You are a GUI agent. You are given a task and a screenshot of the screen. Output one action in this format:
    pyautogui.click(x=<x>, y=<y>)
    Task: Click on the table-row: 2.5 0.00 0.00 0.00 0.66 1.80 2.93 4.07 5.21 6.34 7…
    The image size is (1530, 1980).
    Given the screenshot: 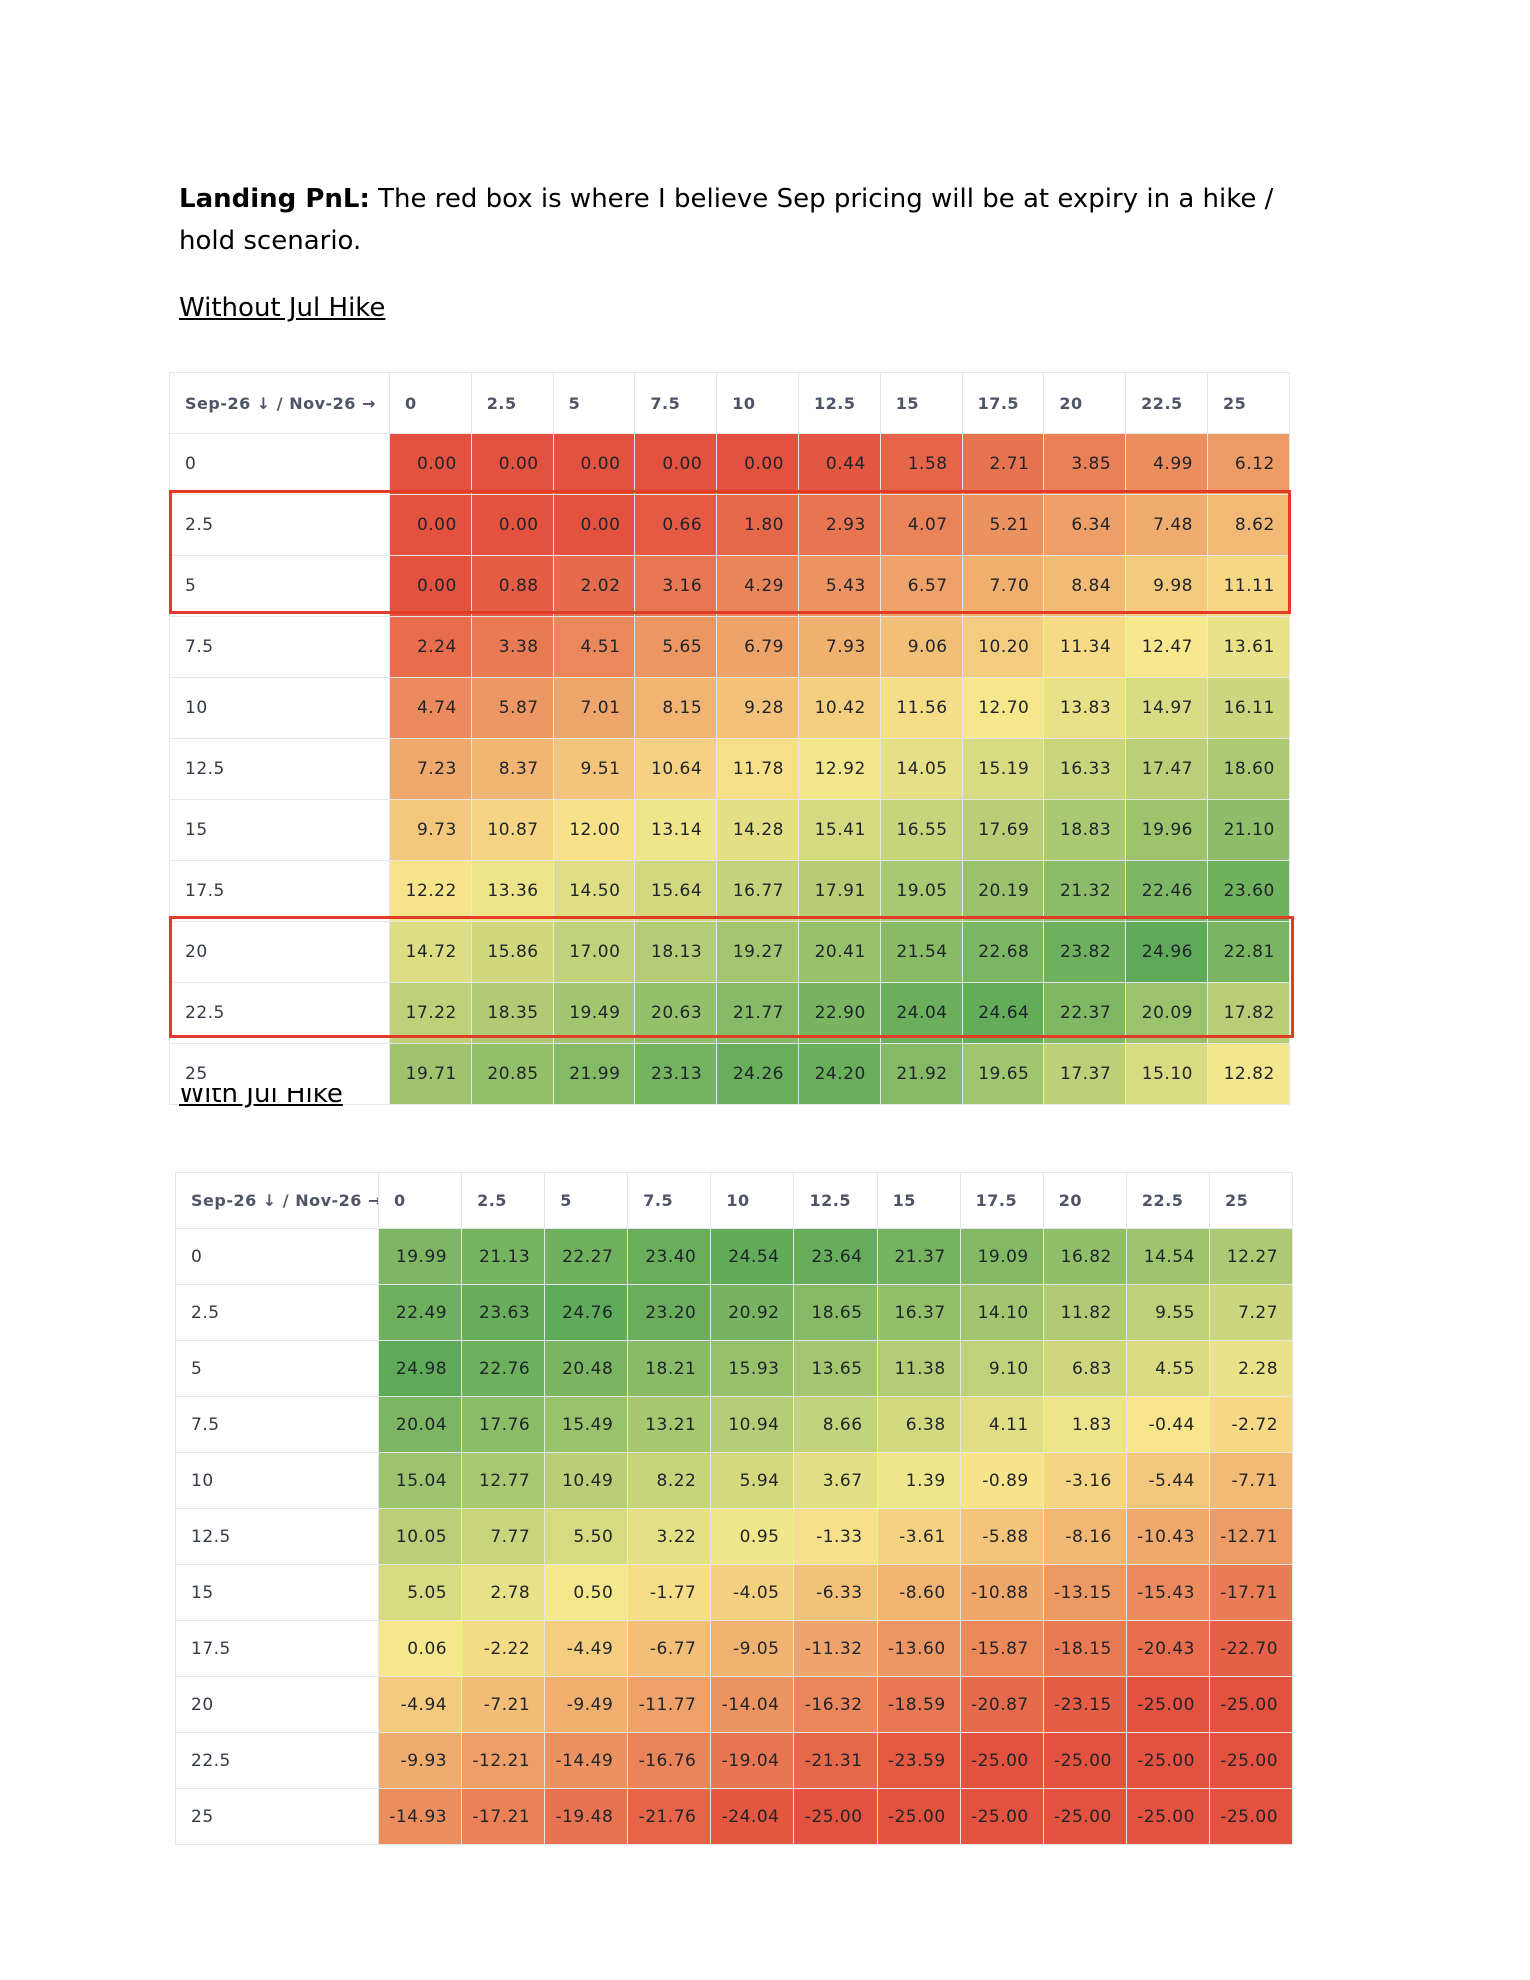 What is the action you would take?
    pyautogui.click(x=729, y=525)
    